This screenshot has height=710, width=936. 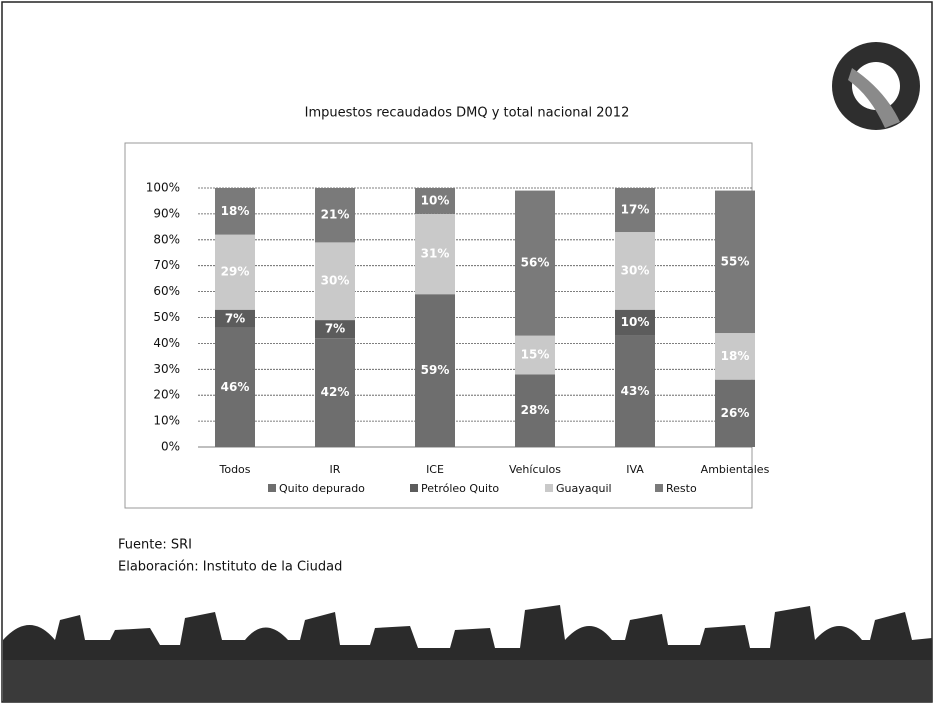 I want to click on credit: Elaboración: Instituto de la Ciudad, so click(x=230, y=567).